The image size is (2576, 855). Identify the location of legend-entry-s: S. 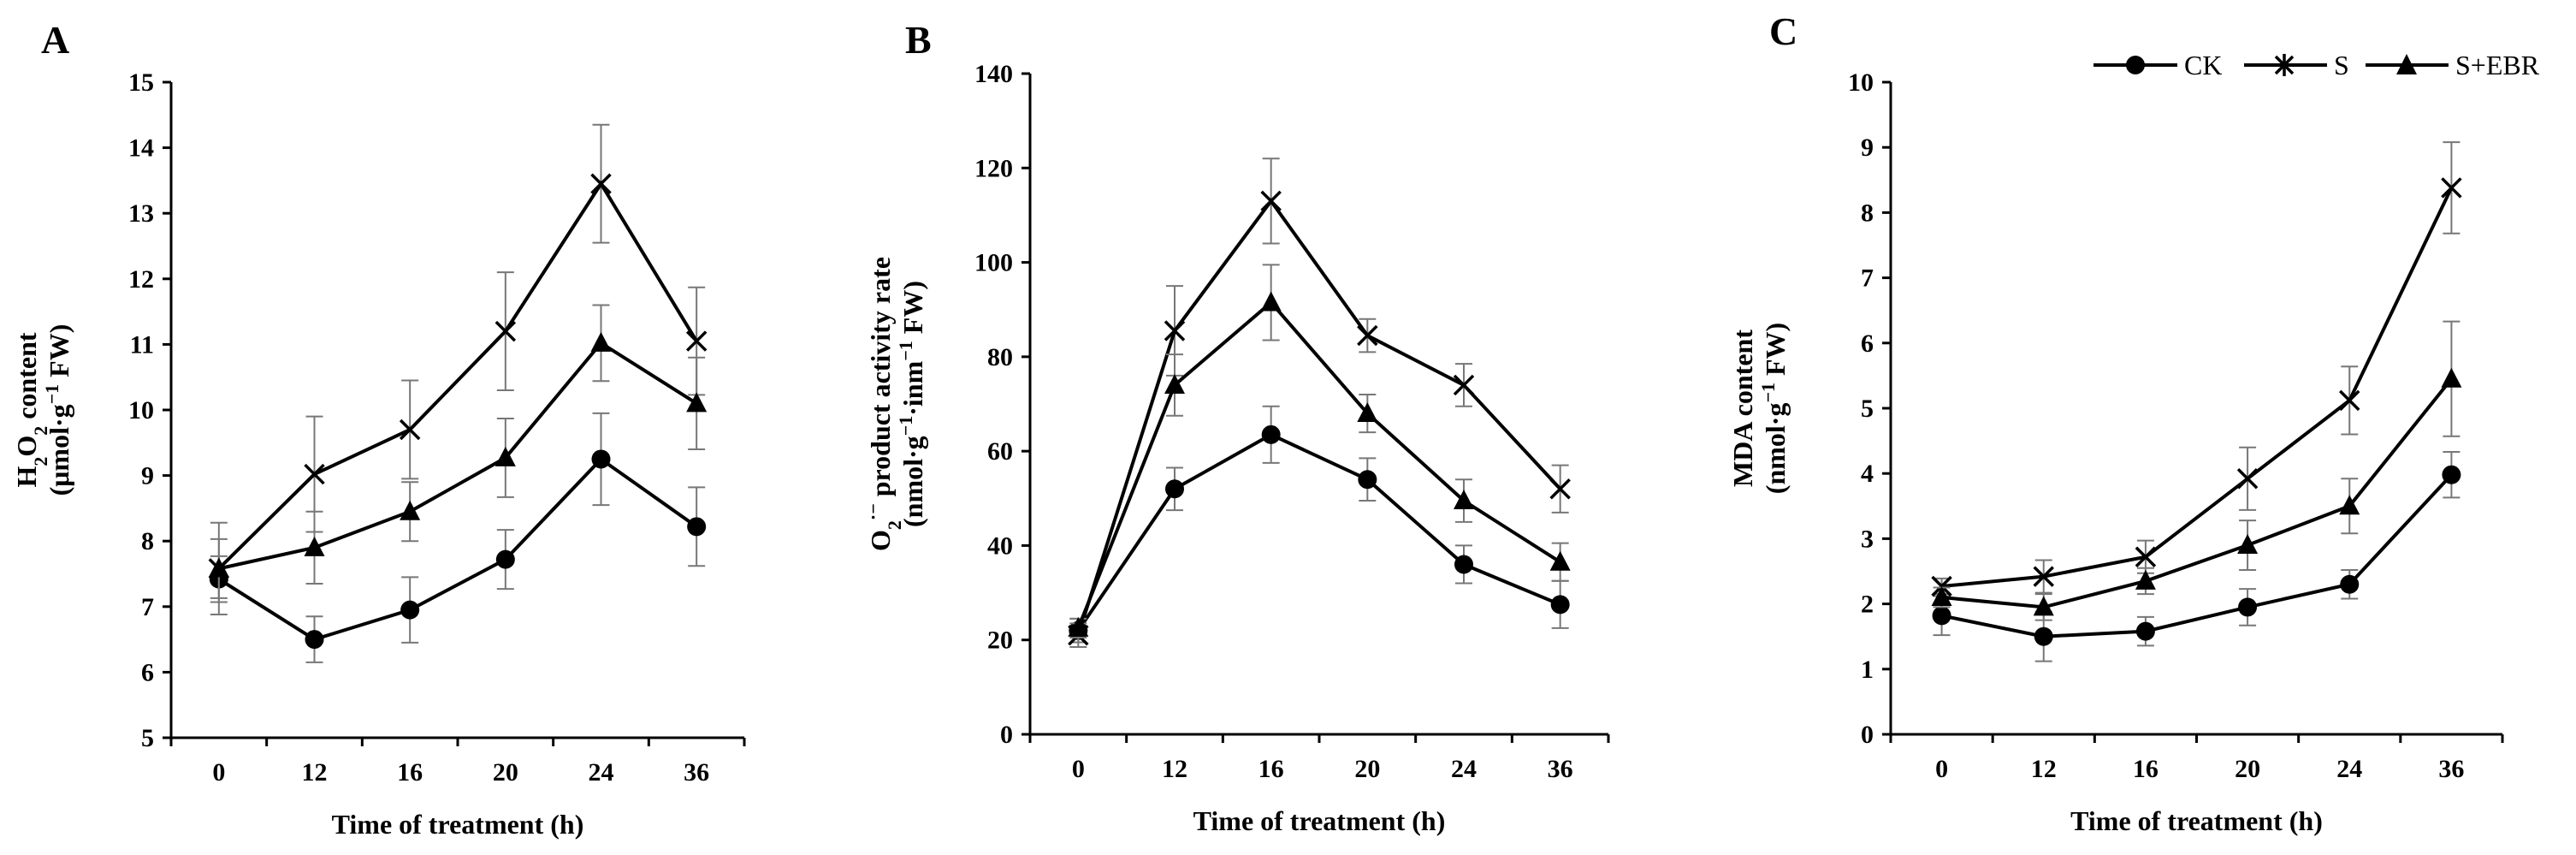
(2296, 65).